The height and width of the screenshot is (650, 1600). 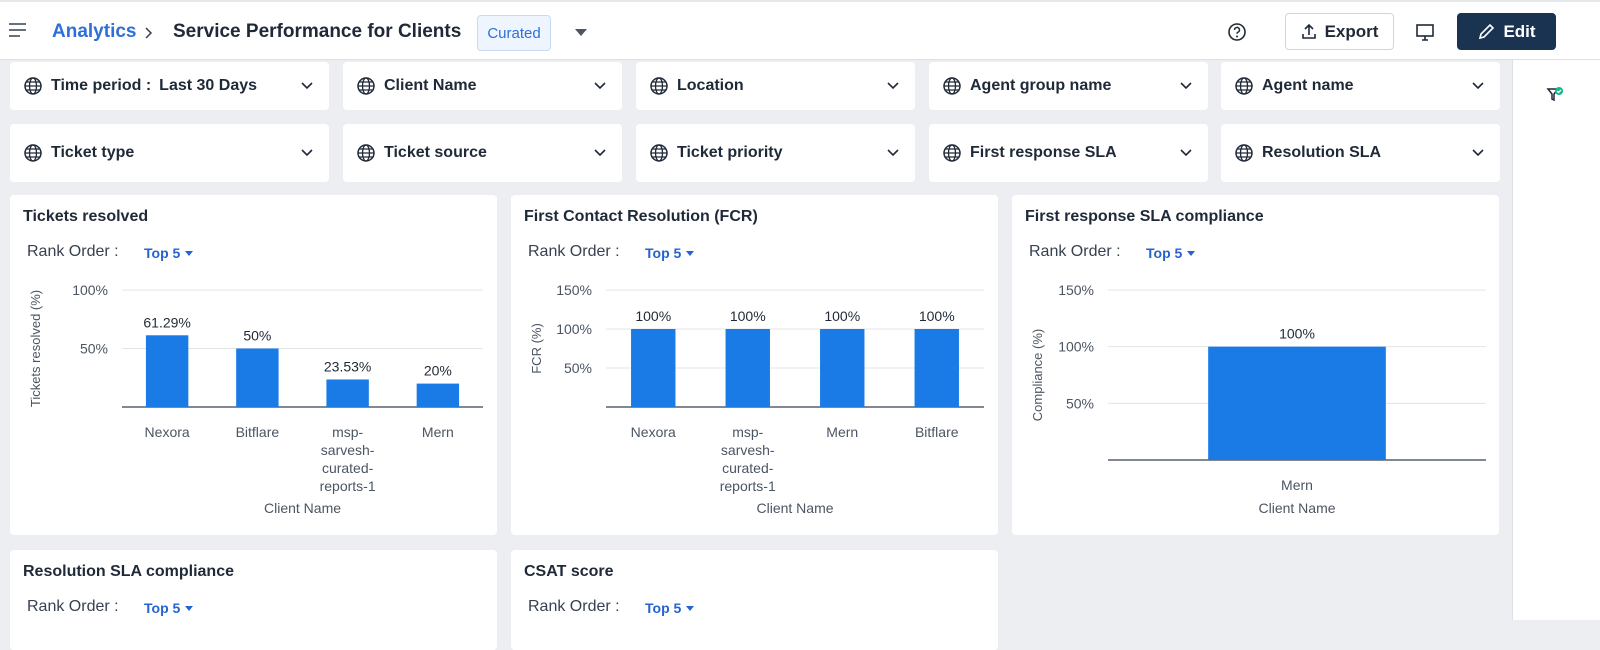 I want to click on filter-dropdown: Client Name, so click(x=482, y=86).